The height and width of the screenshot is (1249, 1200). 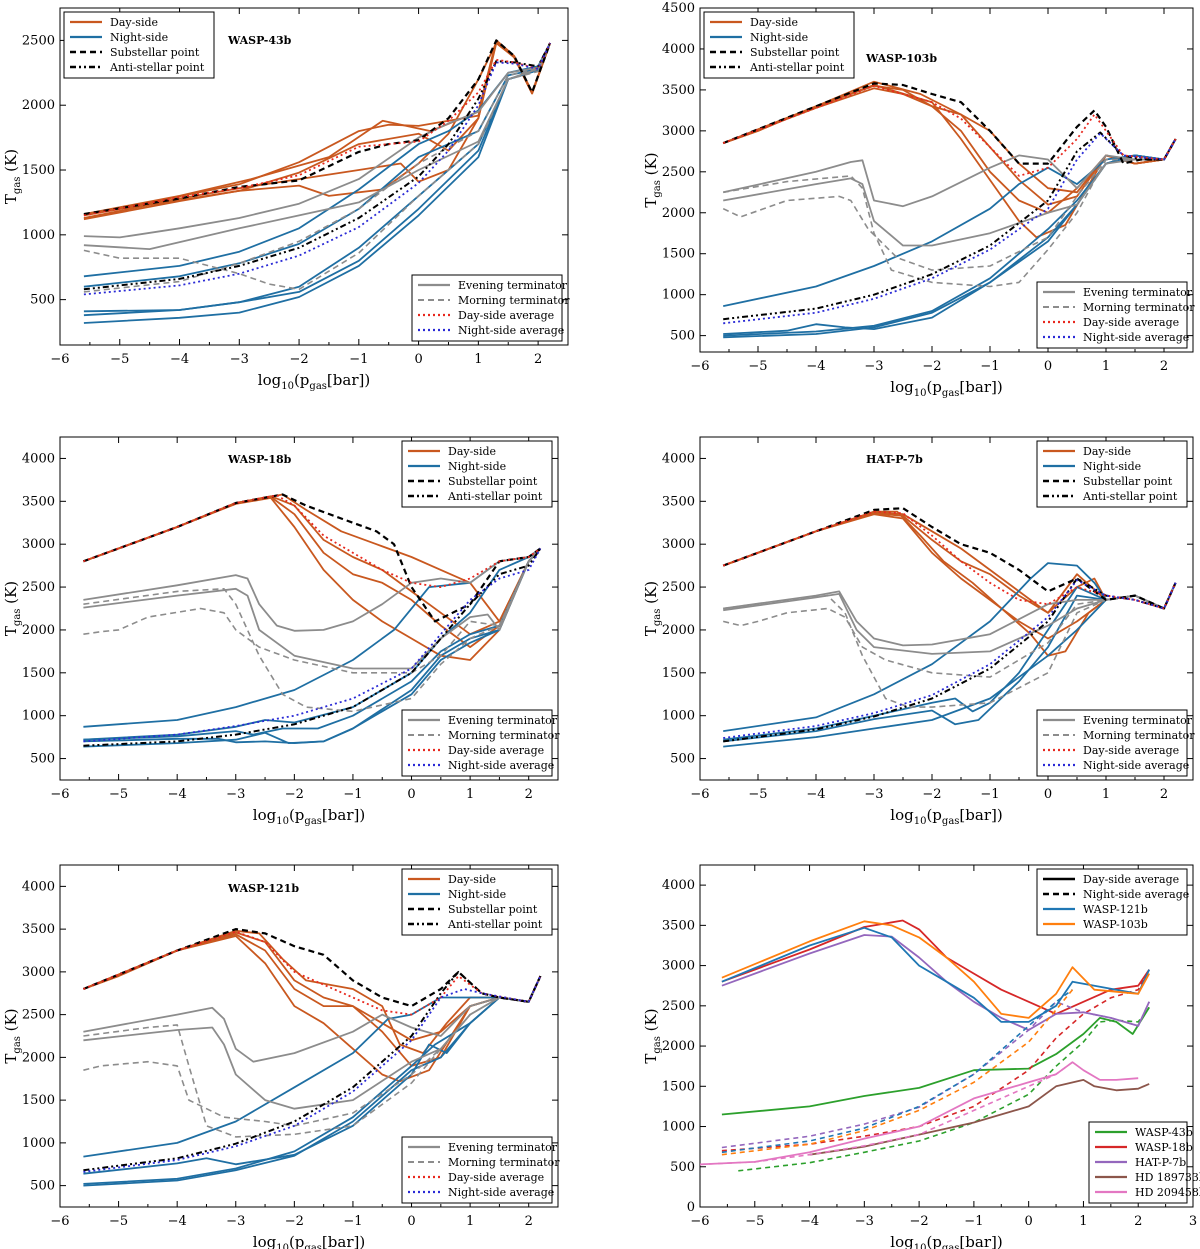 What do you see at coordinates (263, 888) in the screenshot?
I see `subplot-title: WASP-121b` at bounding box center [263, 888].